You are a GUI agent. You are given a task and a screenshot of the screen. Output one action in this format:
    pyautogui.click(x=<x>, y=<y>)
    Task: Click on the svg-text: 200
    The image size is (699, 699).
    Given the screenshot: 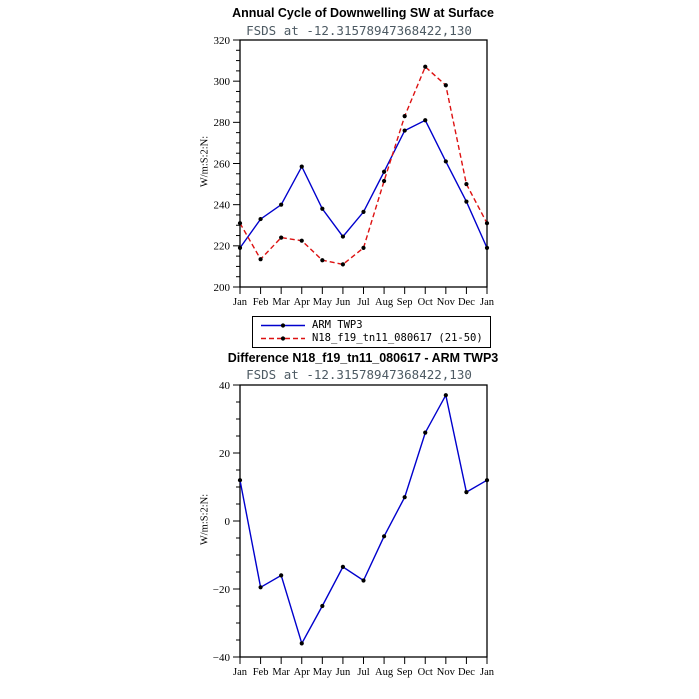 What is the action you would take?
    pyautogui.click(x=222, y=288)
    